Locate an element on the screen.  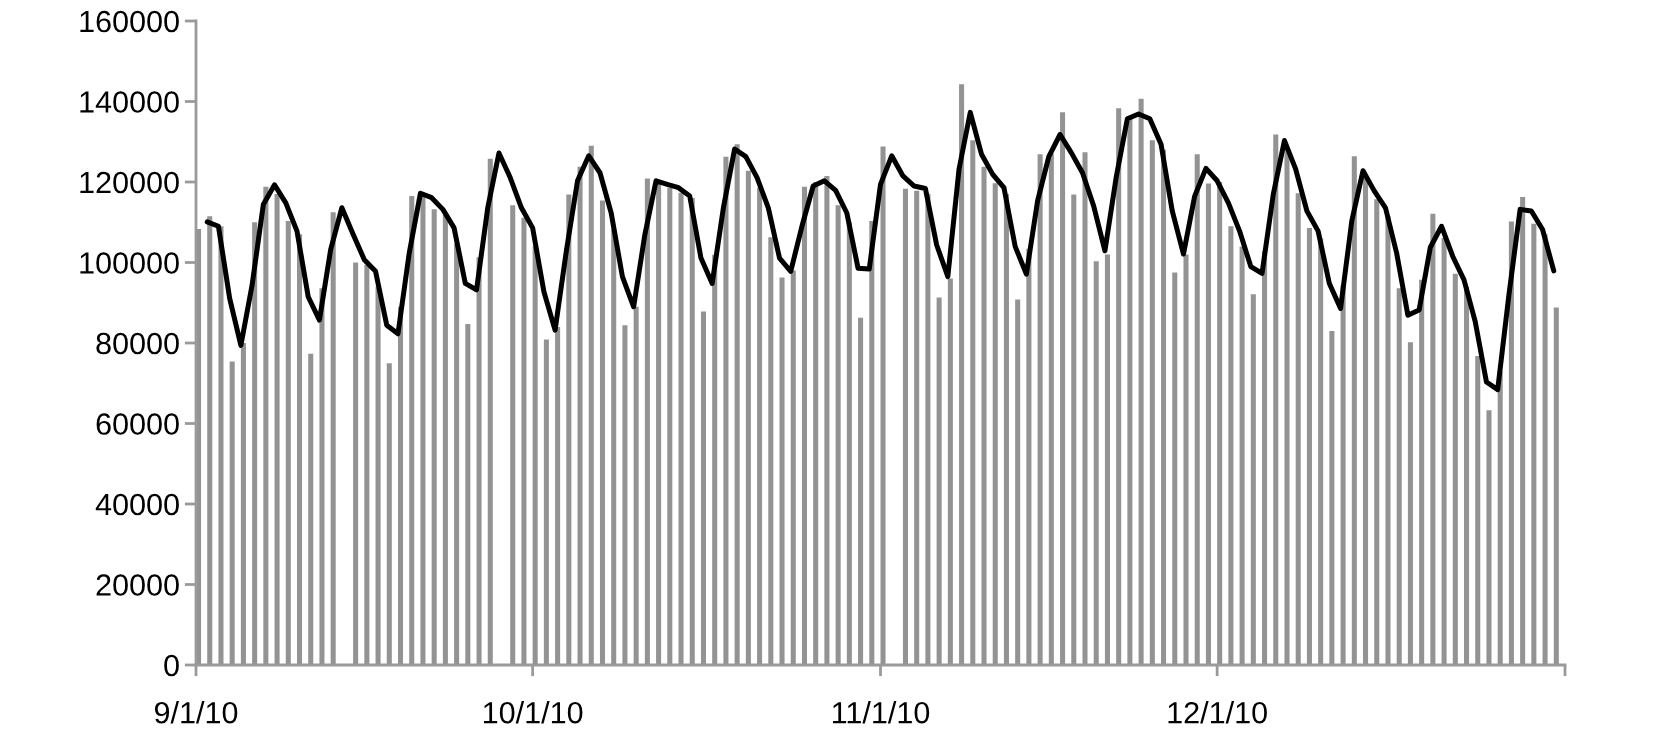
y-tick-label: 0 is located at coordinates (171, 665).